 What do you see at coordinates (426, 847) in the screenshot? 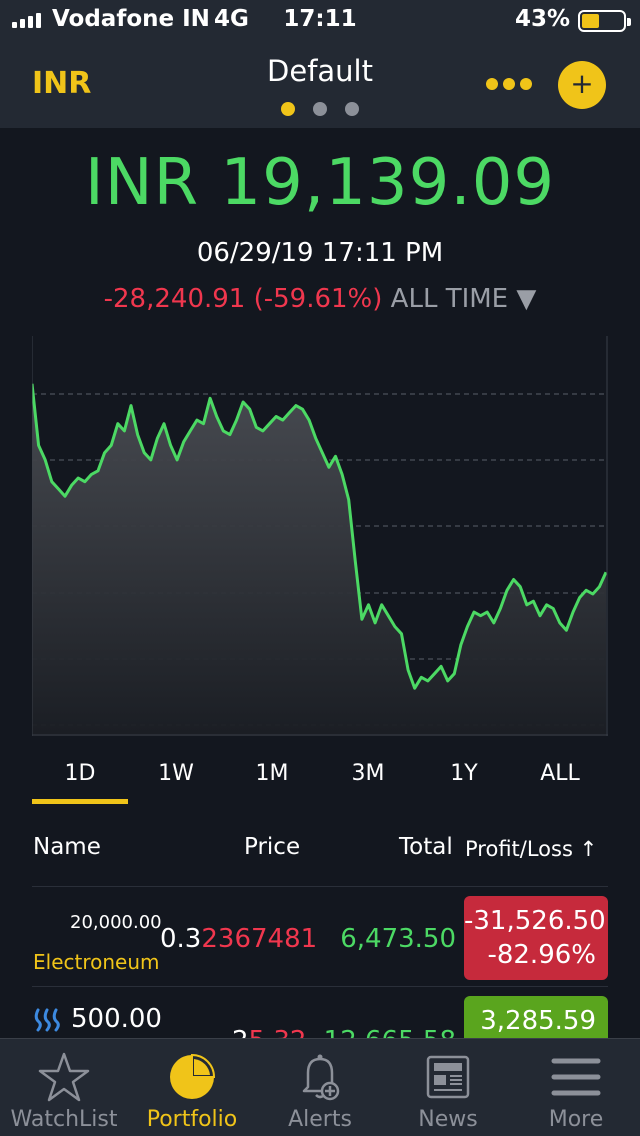
I see `column-header-total: Total` at bounding box center [426, 847].